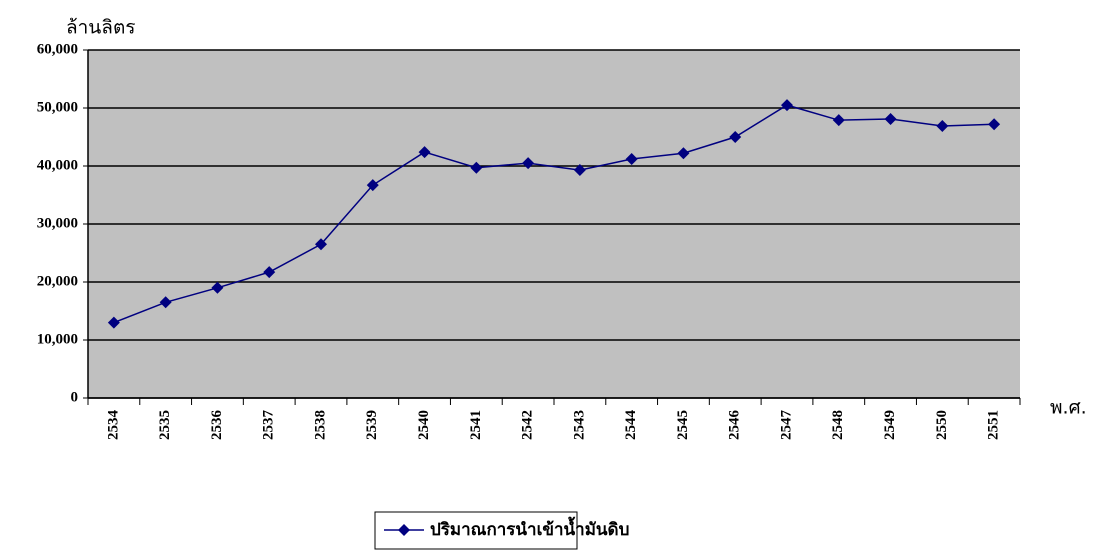 The height and width of the screenshot is (552, 1111). Describe the element at coordinates (735, 425) in the screenshot. I see `x-tick-label: 2546` at that location.